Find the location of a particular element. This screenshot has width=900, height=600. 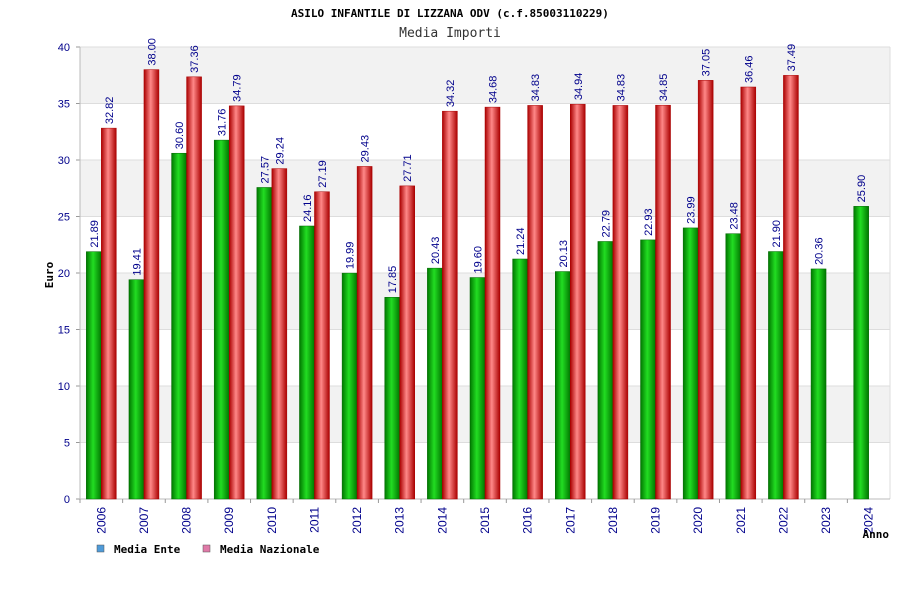

legend-swatch is located at coordinates (206, 548).